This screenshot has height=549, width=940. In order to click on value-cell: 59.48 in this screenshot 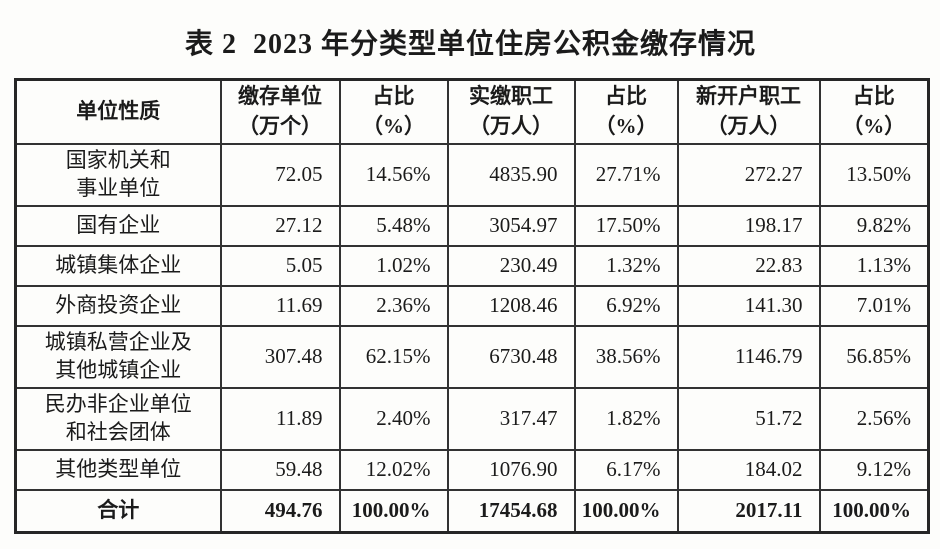, I will do `click(280, 469)`.